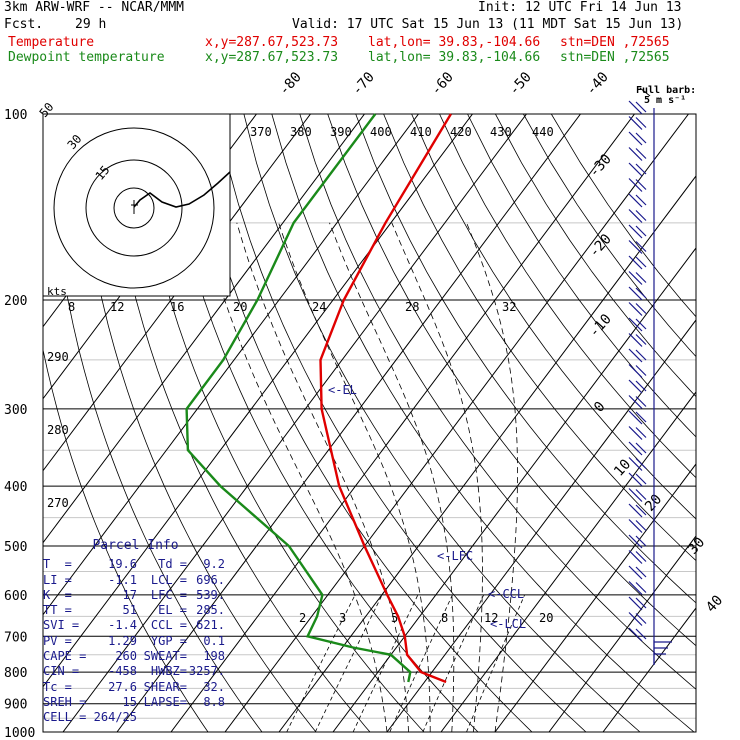 The height and width of the screenshot is (740, 740). What do you see at coordinates (71, 307) in the screenshot?
I see `speed-tick-label: 8` at bounding box center [71, 307].